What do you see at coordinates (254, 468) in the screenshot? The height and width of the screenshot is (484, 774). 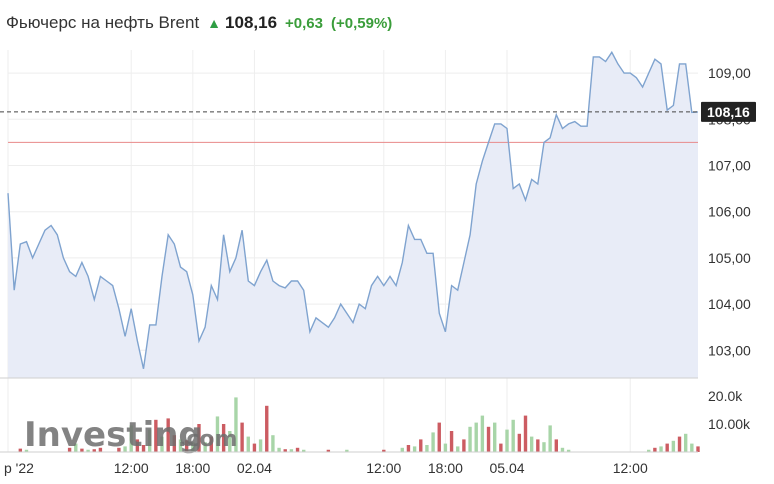 I see `time-tick-label: 02.04` at bounding box center [254, 468].